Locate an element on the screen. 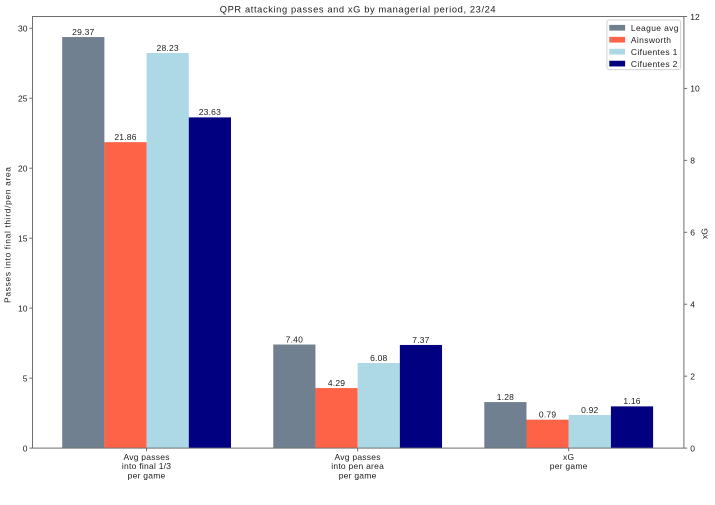  svg-text: 6.08 is located at coordinates (378, 358).